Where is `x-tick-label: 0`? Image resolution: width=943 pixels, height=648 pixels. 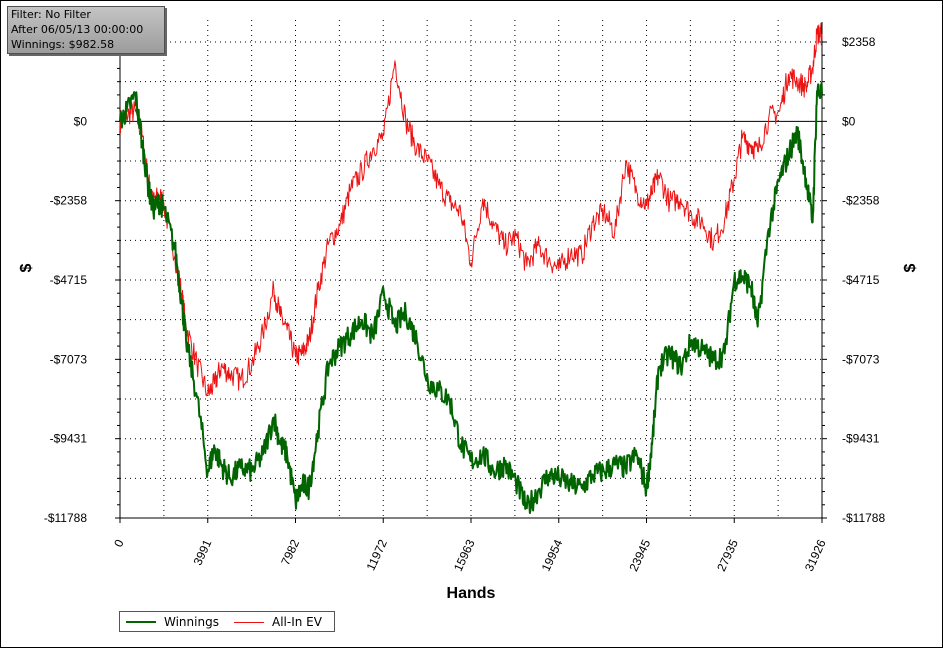 x-tick-label: 0 is located at coordinates (119, 543).